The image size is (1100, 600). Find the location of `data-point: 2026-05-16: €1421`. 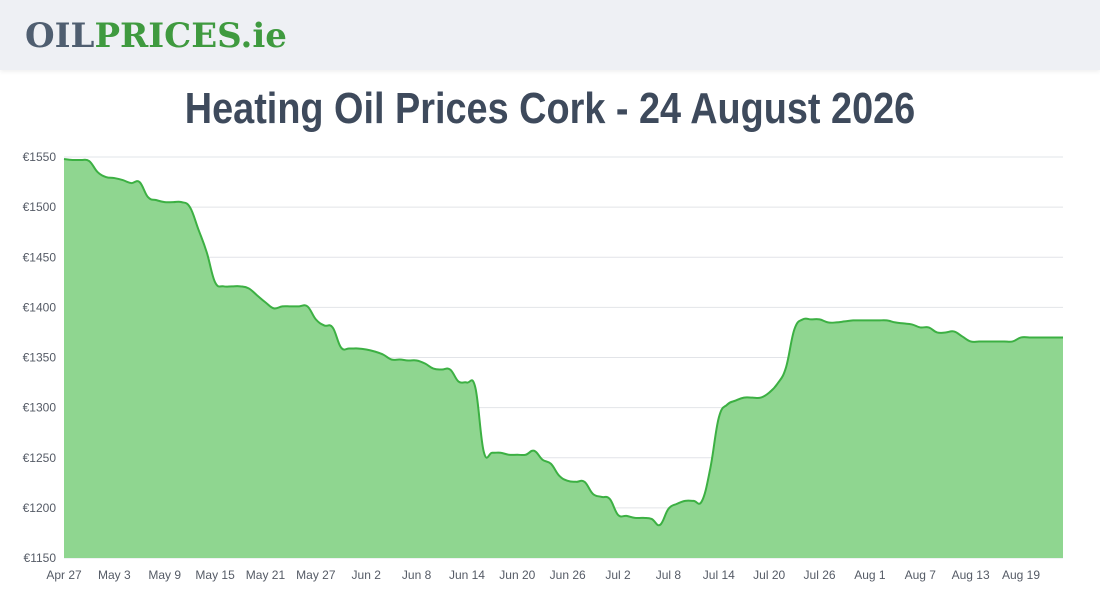

data-point: 2026-05-16: €1421 is located at coordinates (224, 286).